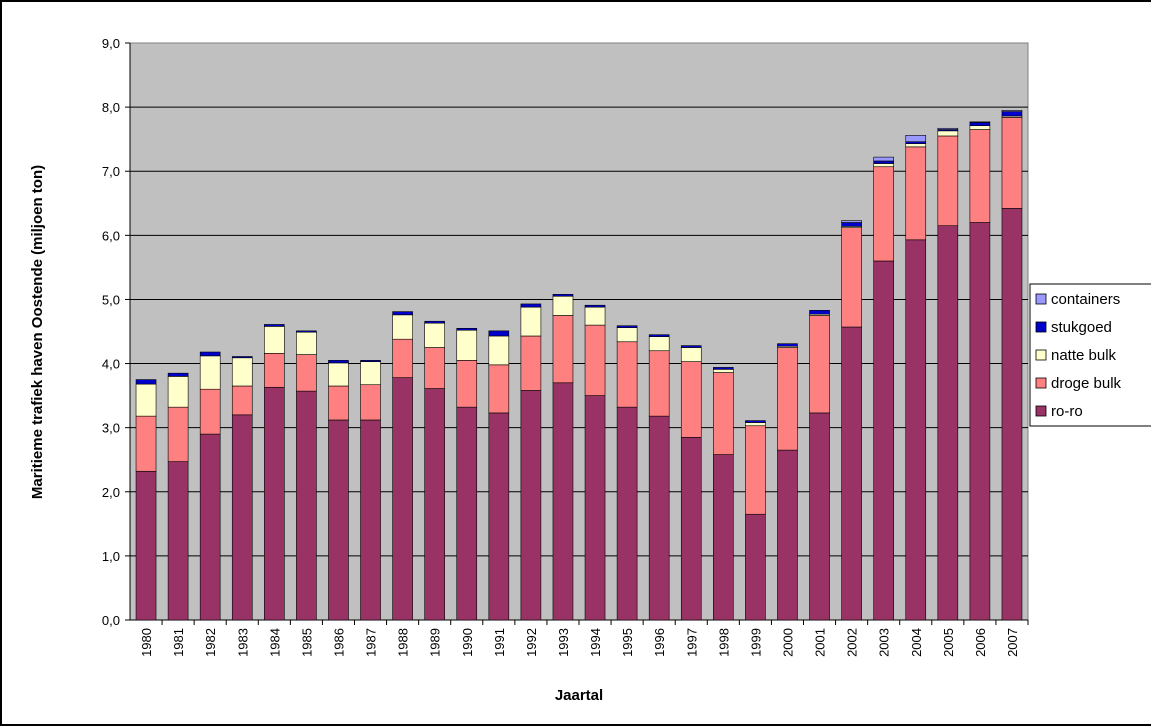 The width and height of the screenshot is (1151, 727). I want to click on x-tick-label: 1999, so click(755, 642).